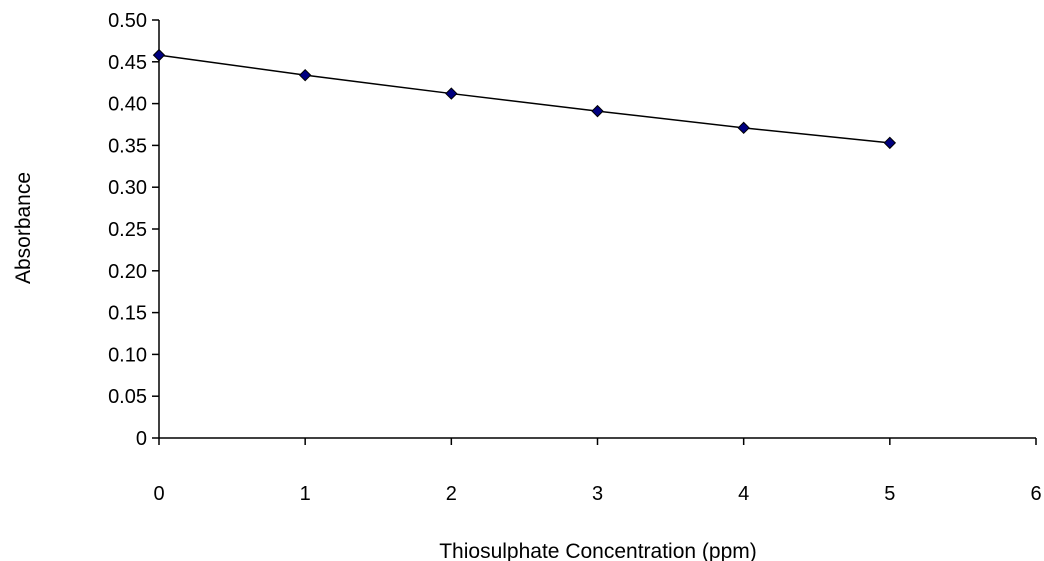 Image resolution: width=1044 pixels, height=561 pixels. Describe the element at coordinates (305, 494) in the screenshot. I see `x-tick-label: 1` at that location.